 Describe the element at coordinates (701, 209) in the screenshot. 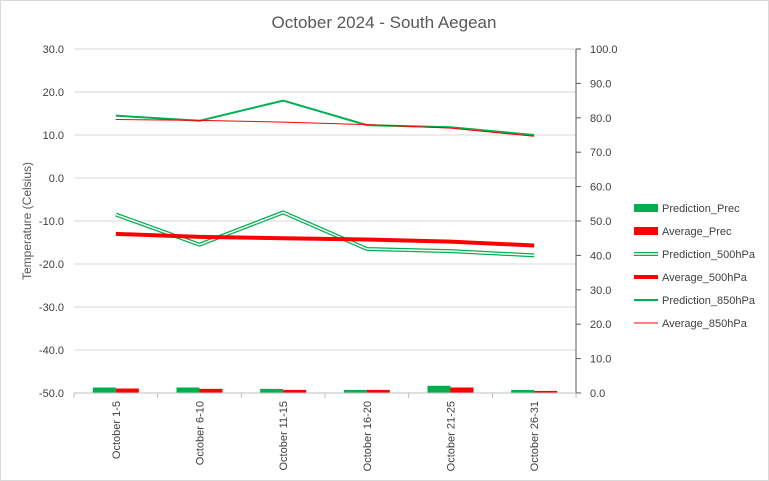

I see `legend-prediction-prec-label: Prediction_Prec` at that location.